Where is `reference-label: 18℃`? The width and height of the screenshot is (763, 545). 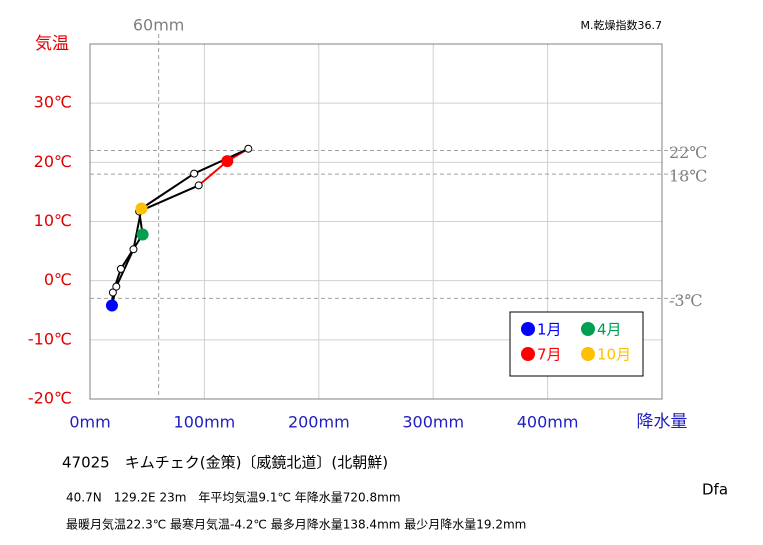
reference-label: 18℃ is located at coordinates (688, 176).